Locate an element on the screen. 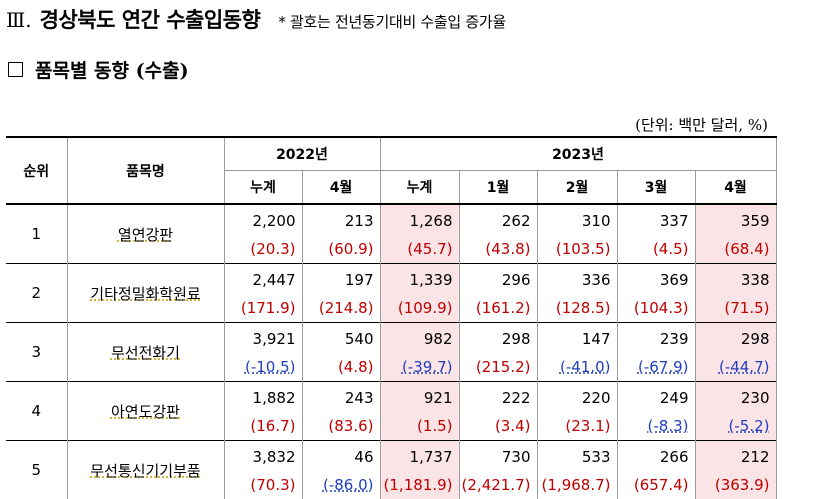 The width and height of the screenshot is (830, 499). rate-cell: (70.3) is located at coordinates (263, 485).